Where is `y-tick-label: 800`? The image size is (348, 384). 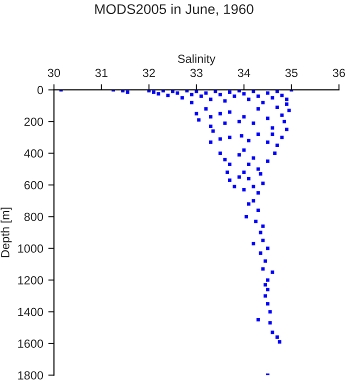
y-tick-label: 800 is located at coordinates (34, 217).